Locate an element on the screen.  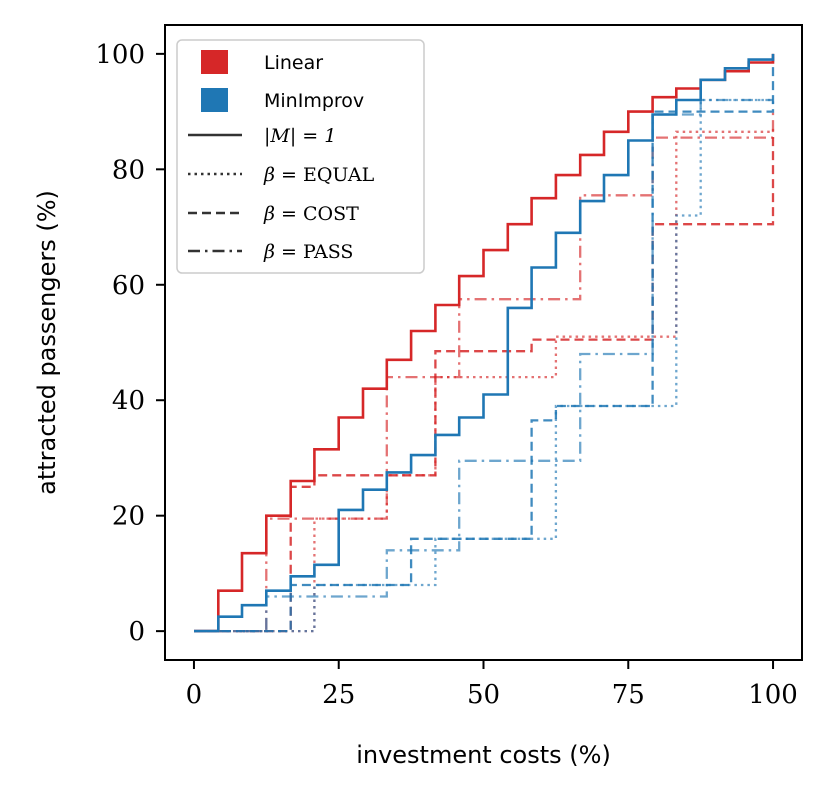
legend-label-cost: β = COST is located at coordinates (311, 214).